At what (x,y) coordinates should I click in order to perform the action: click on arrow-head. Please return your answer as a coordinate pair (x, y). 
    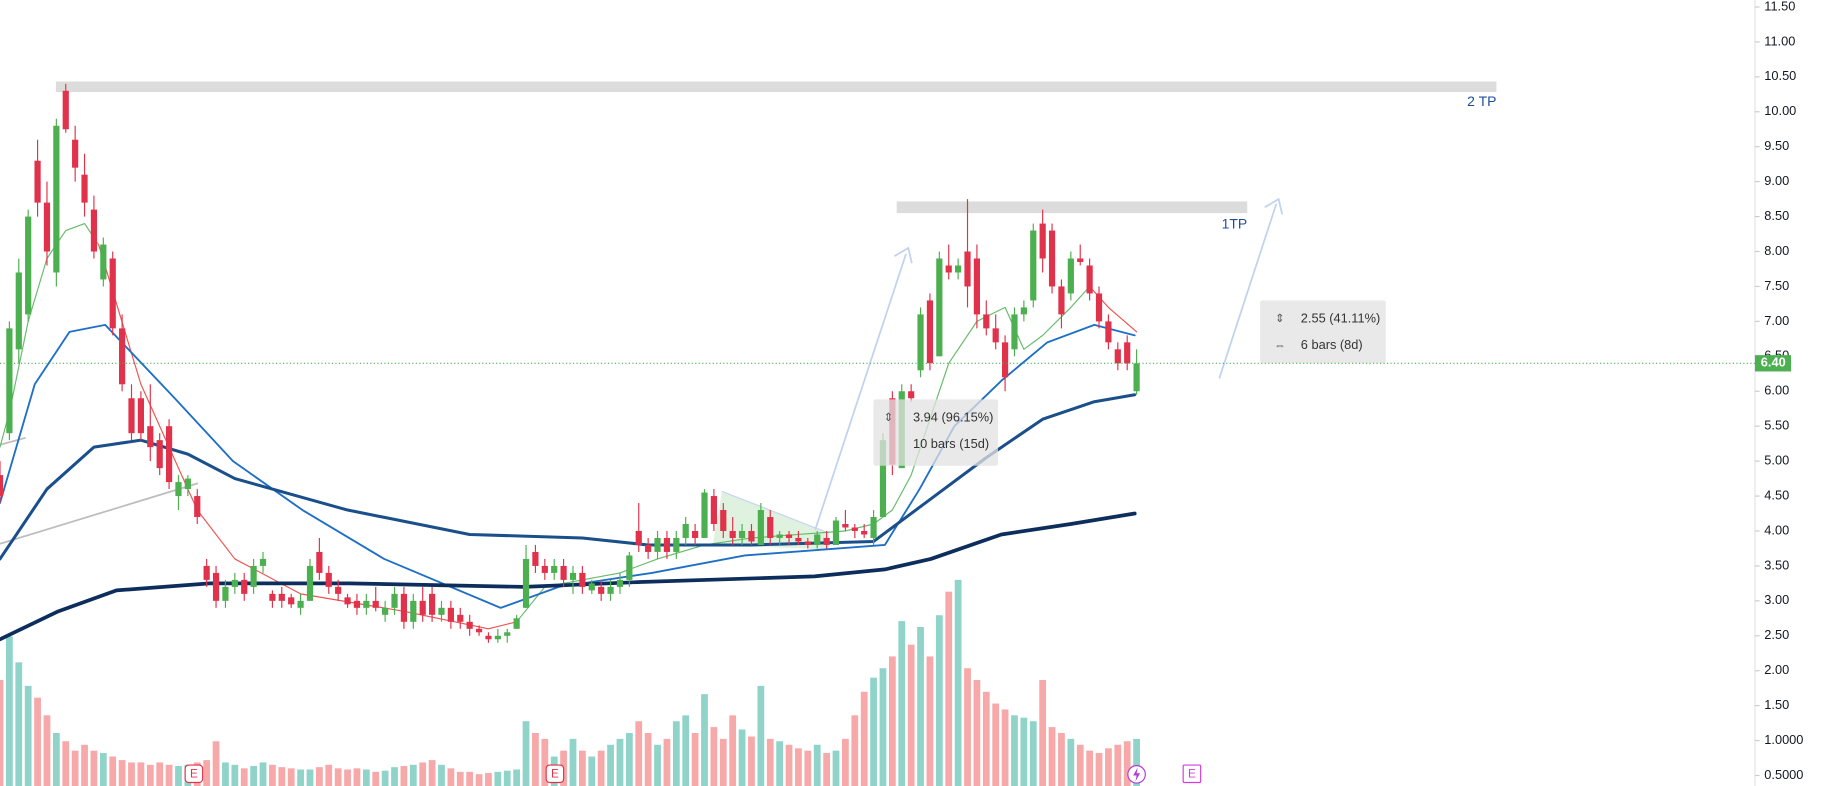
    Looking at the image, I should click on (1274, 206).